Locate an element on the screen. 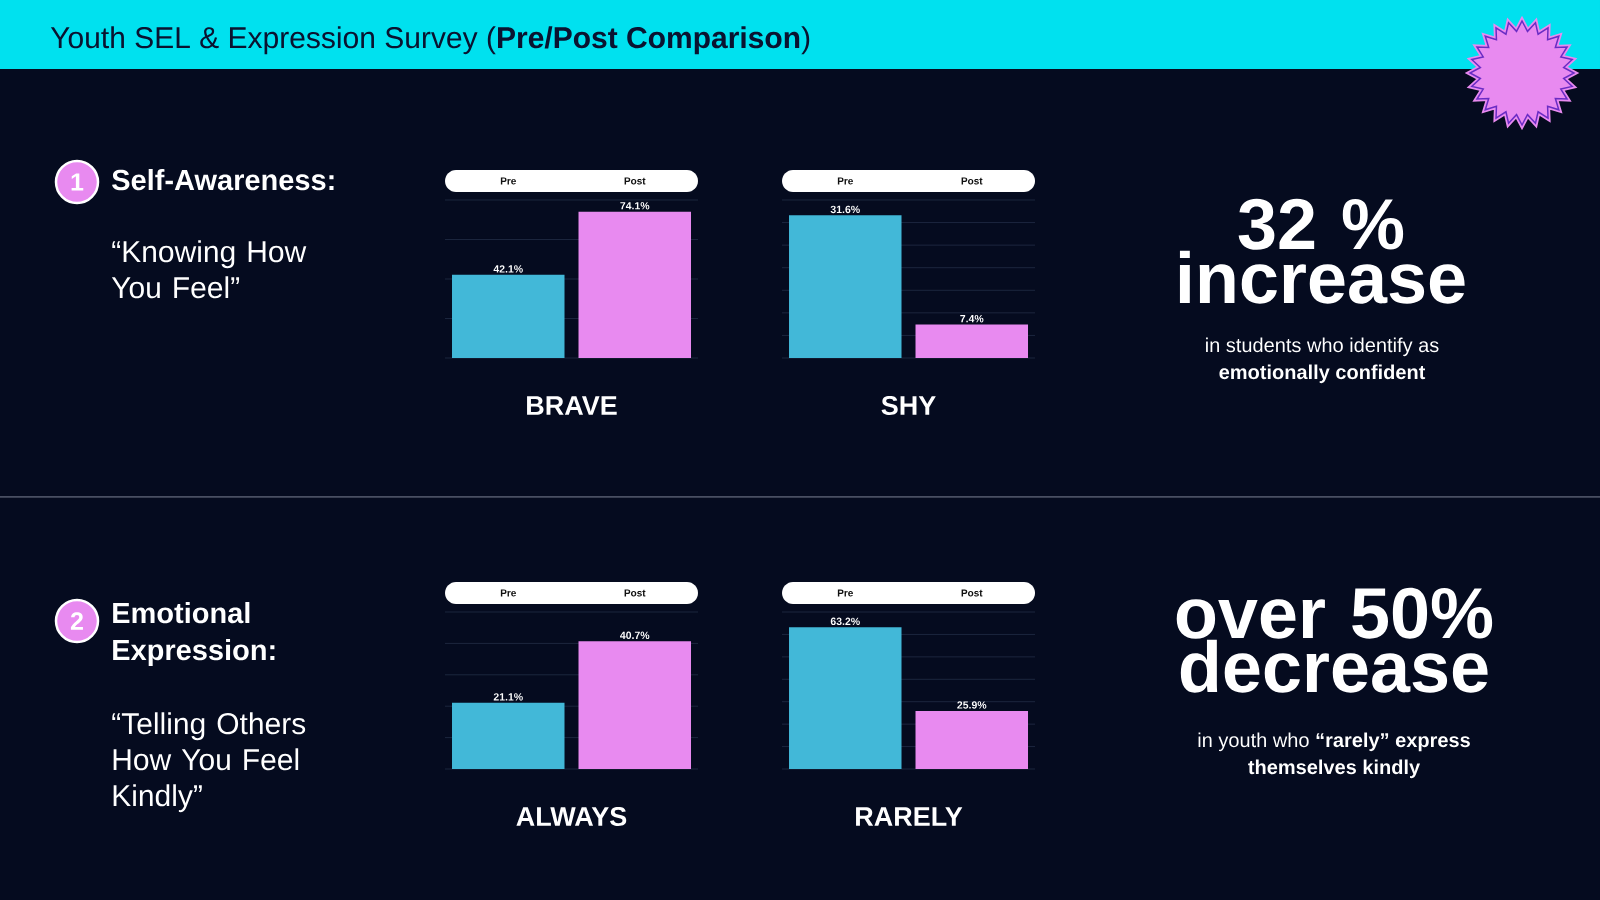 The height and width of the screenshot is (900, 1600). x-axis-title: RARELY is located at coordinates (909, 816).